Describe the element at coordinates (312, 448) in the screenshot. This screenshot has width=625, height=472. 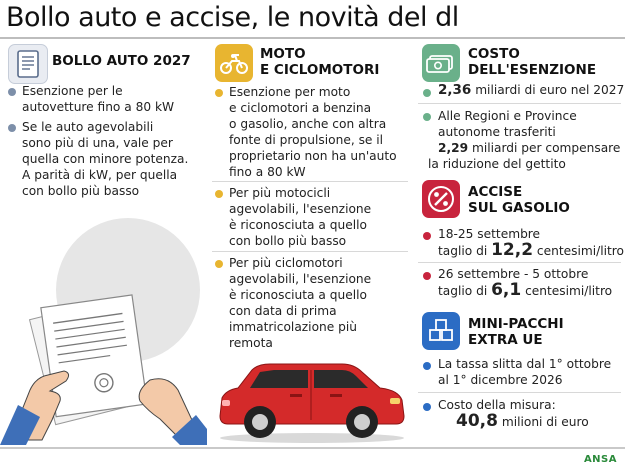
I see `bottom-divider` at that location.